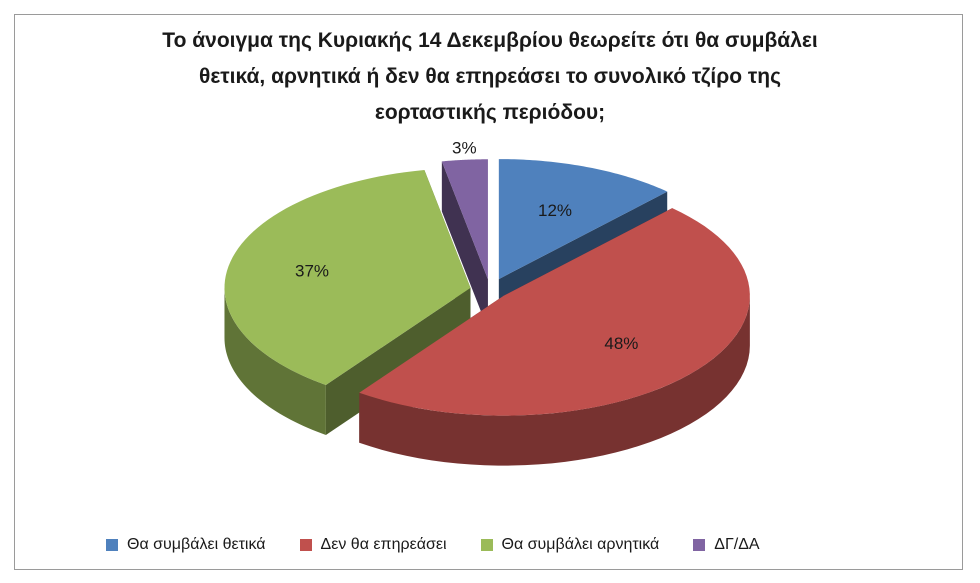 The height and width of the screenshot is (583, 980). Describe the element at coordinates (383, 544) in the screenshot. I see `legend-label-no-effect: Δεν θα επηρεάσει` at that location.